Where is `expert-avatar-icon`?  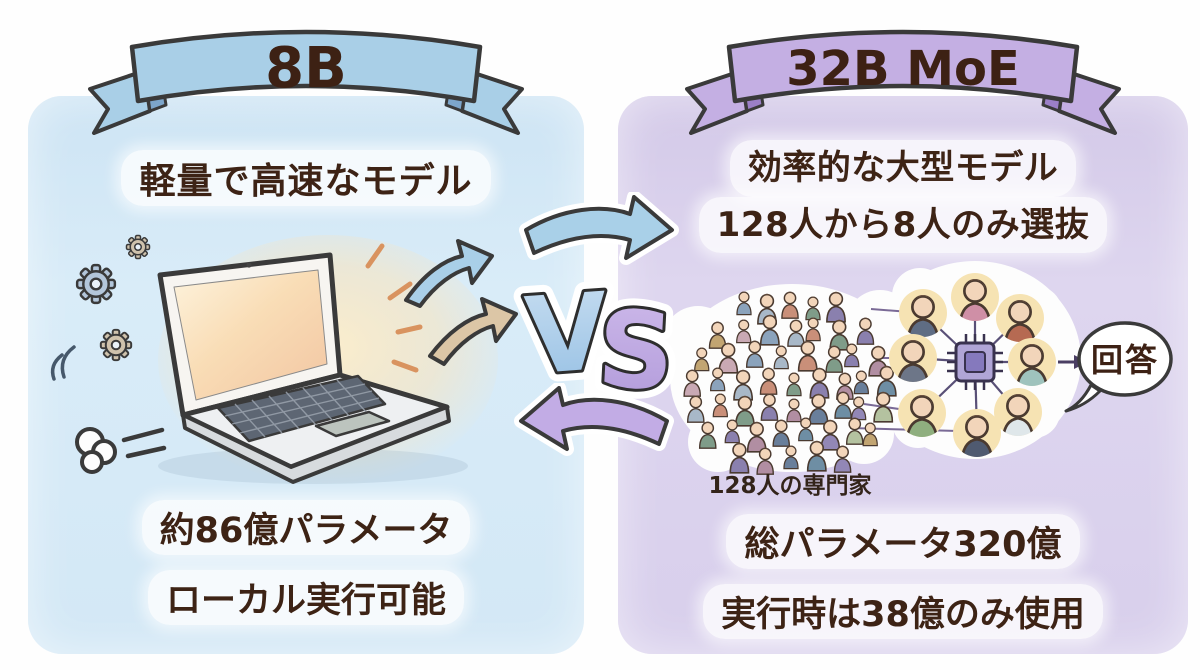 expert-avatar-icon is located at coordinates (972, 365).